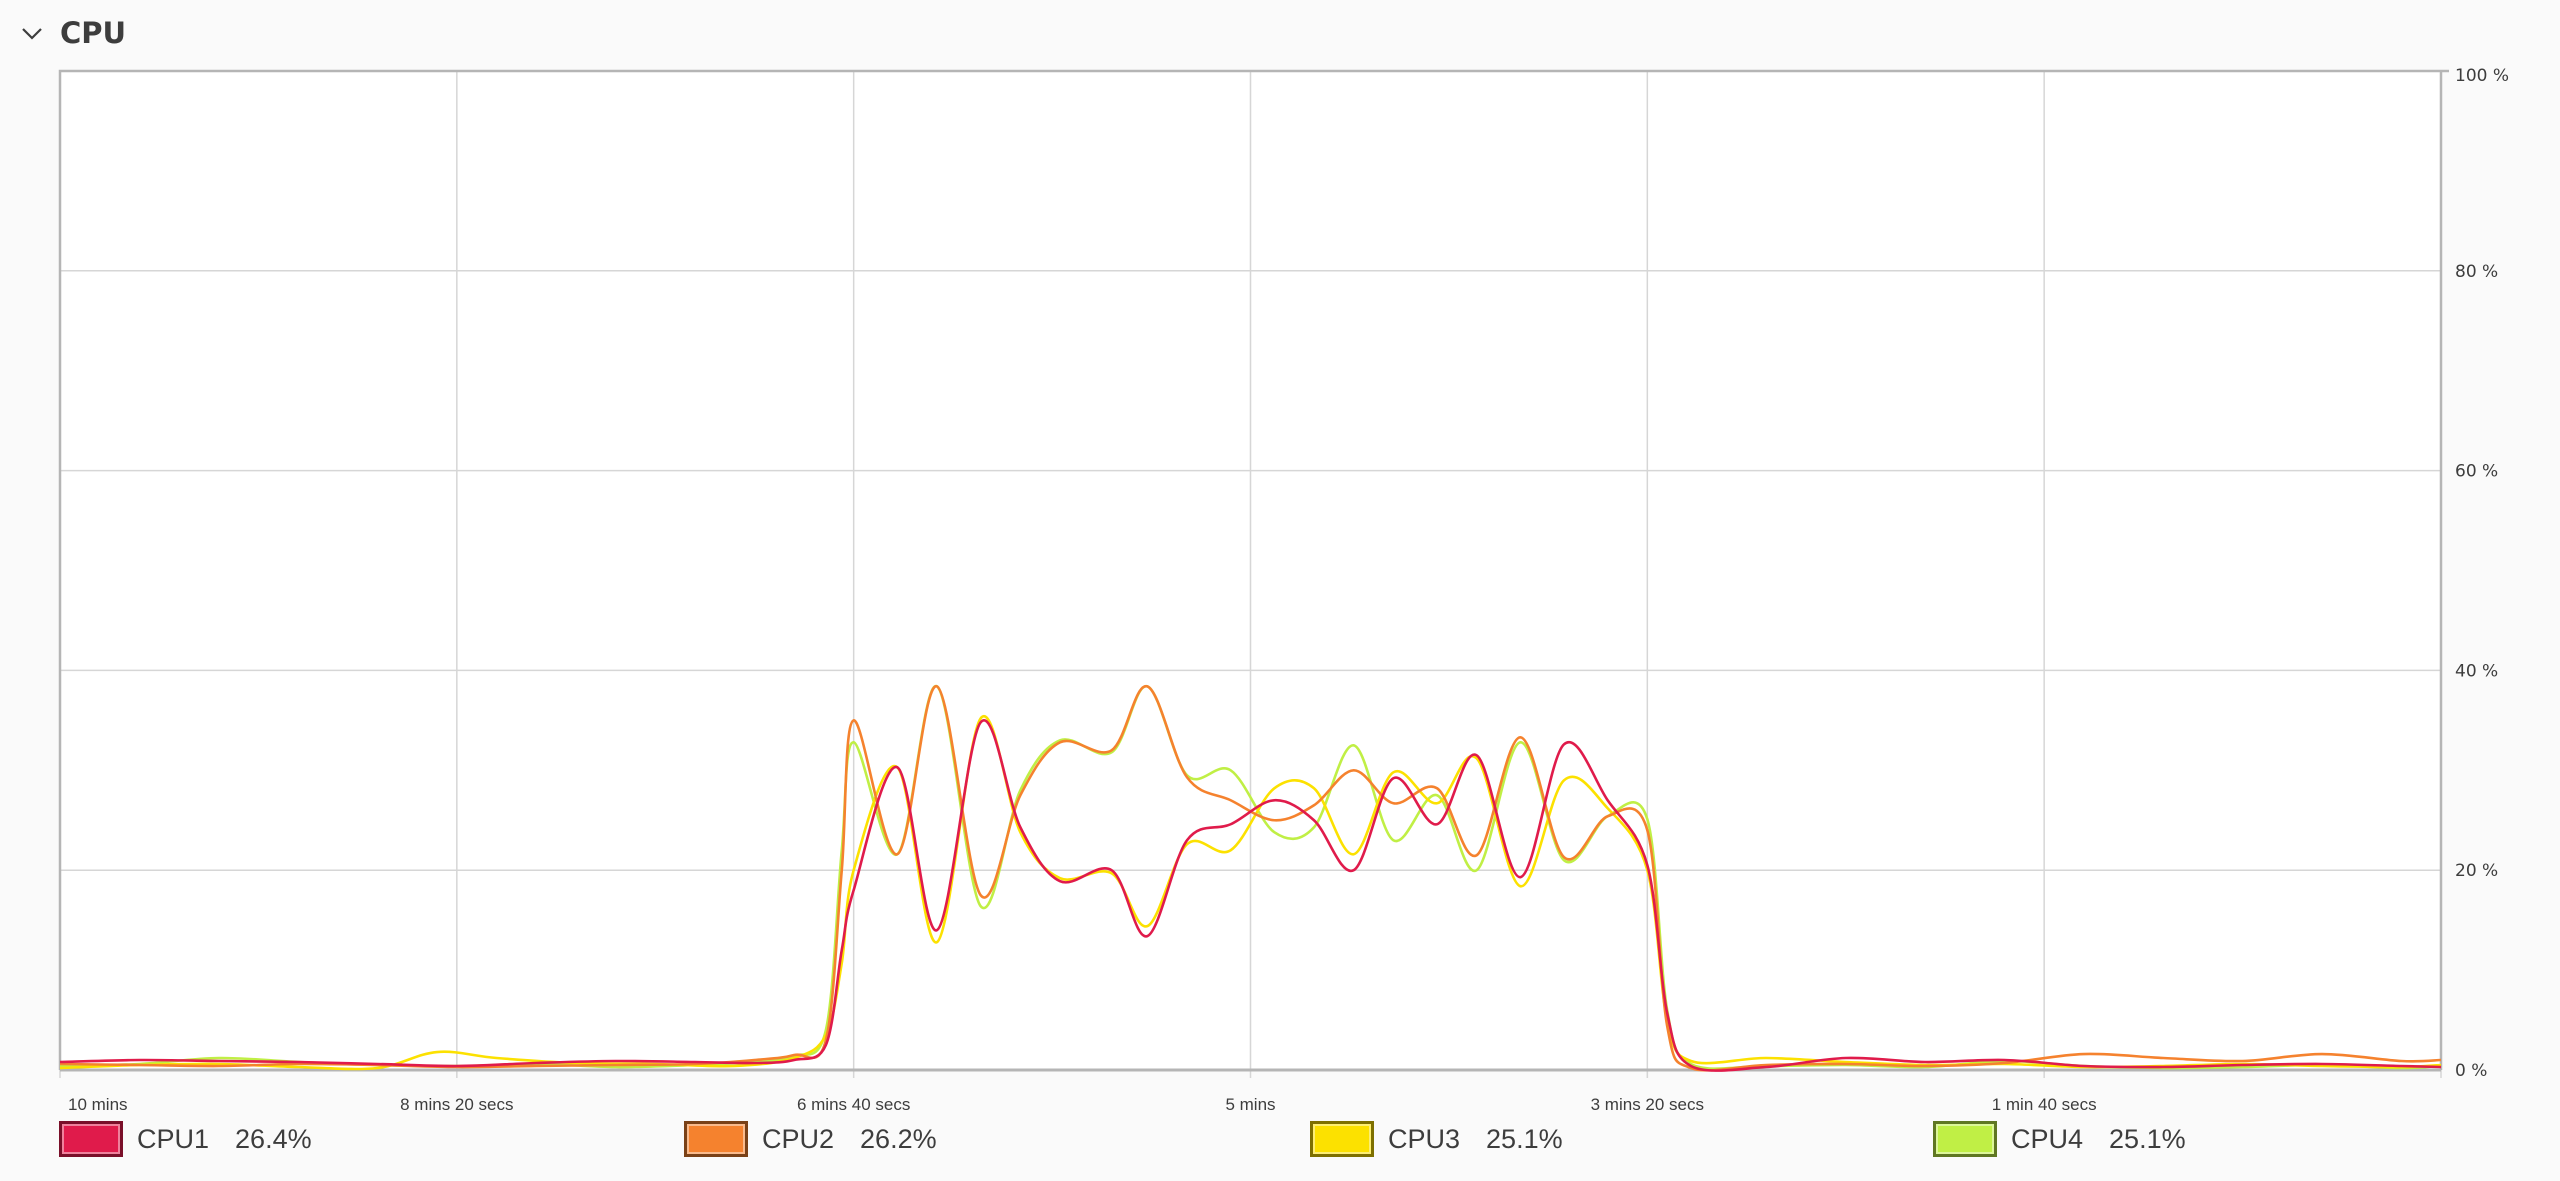 This screenshot has width=2560, height=1181. I want to click on x-tick-label: 8 mins 20 secs, so click(456, 1102).